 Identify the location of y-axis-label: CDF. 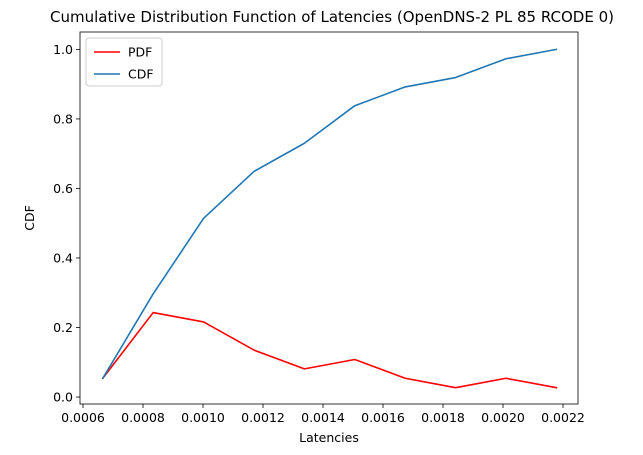
(29, 218).